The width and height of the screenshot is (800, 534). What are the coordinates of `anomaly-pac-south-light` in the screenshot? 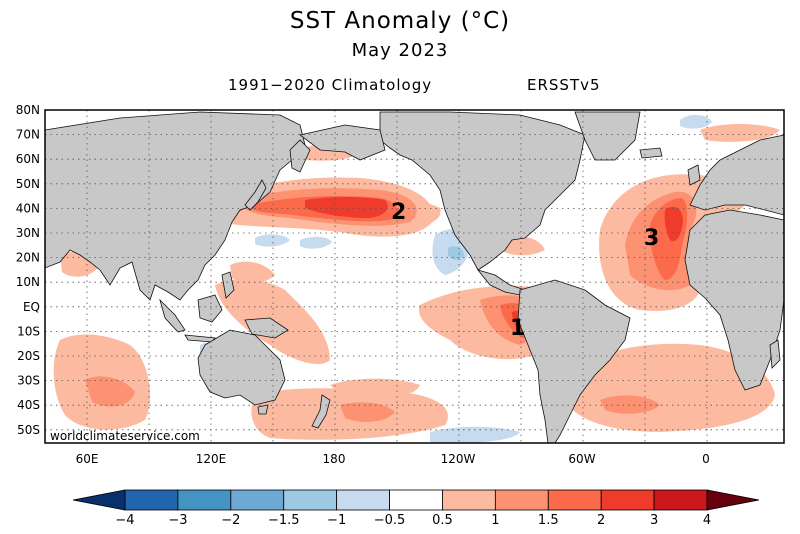 It's located at (375, 388).